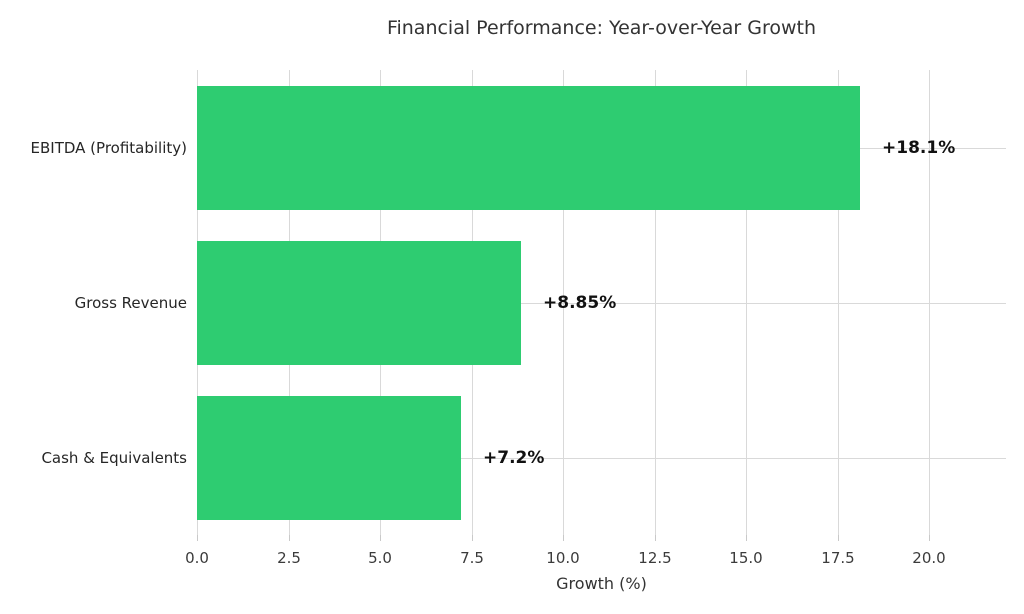 The width and height of the screenshot is (1024, 614). What do you see at coordinates (197, 558) in the screenshot?
I see `x-tick-label: 0.0` at bounding box center [197, 558].